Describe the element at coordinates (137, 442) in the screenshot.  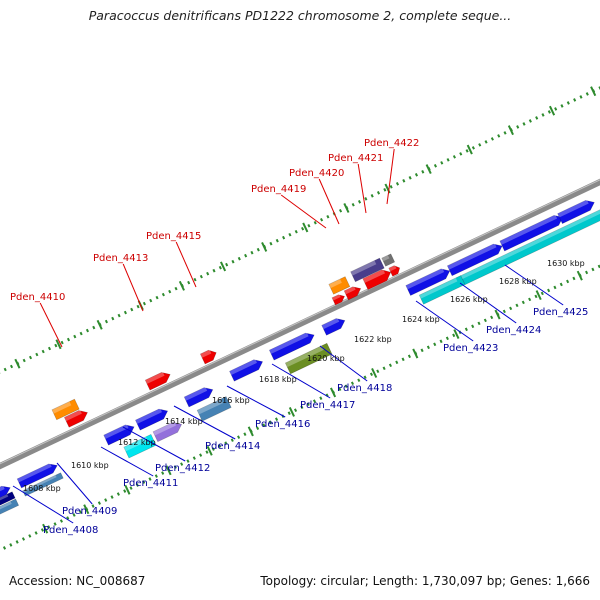
I see `scale-label: 1612 kbp` at that location.